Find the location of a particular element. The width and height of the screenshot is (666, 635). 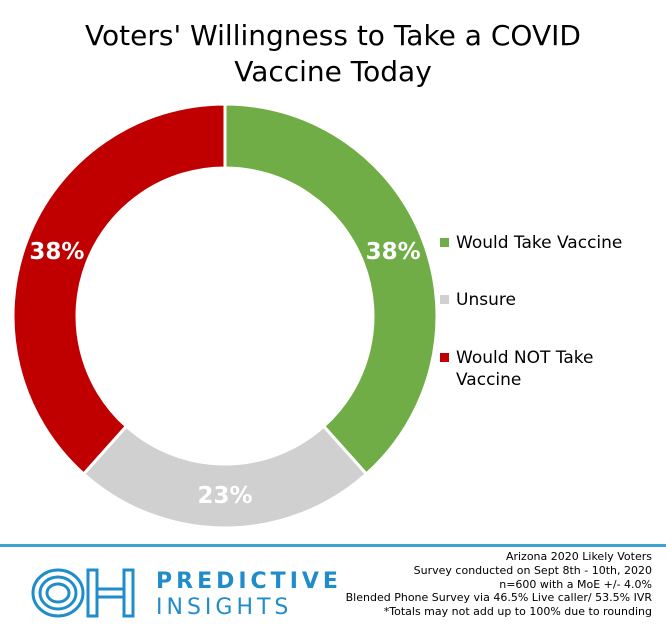

legend-label-would-not-take-line-1: Would NOT Take is located at coordinates (525, 358).